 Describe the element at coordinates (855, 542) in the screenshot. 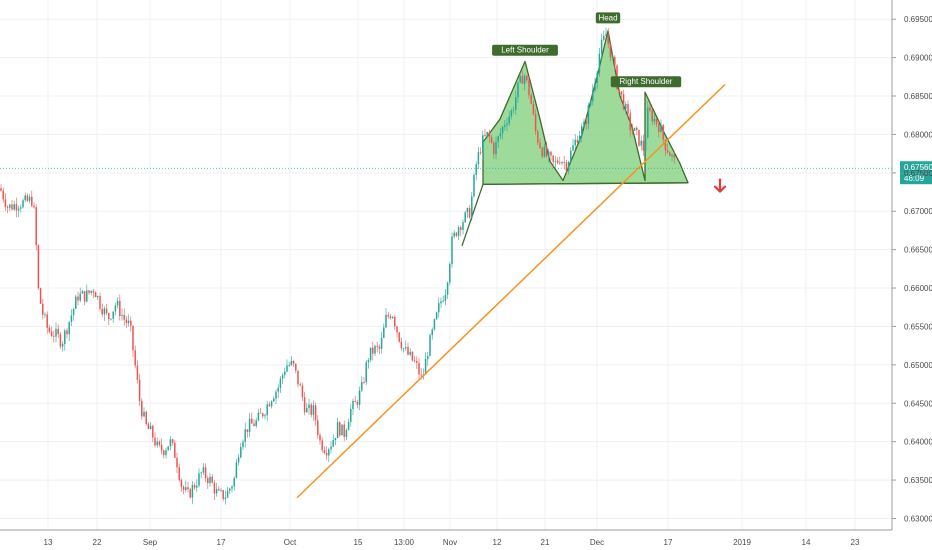

I see `x-tick-label: 23` at that location.